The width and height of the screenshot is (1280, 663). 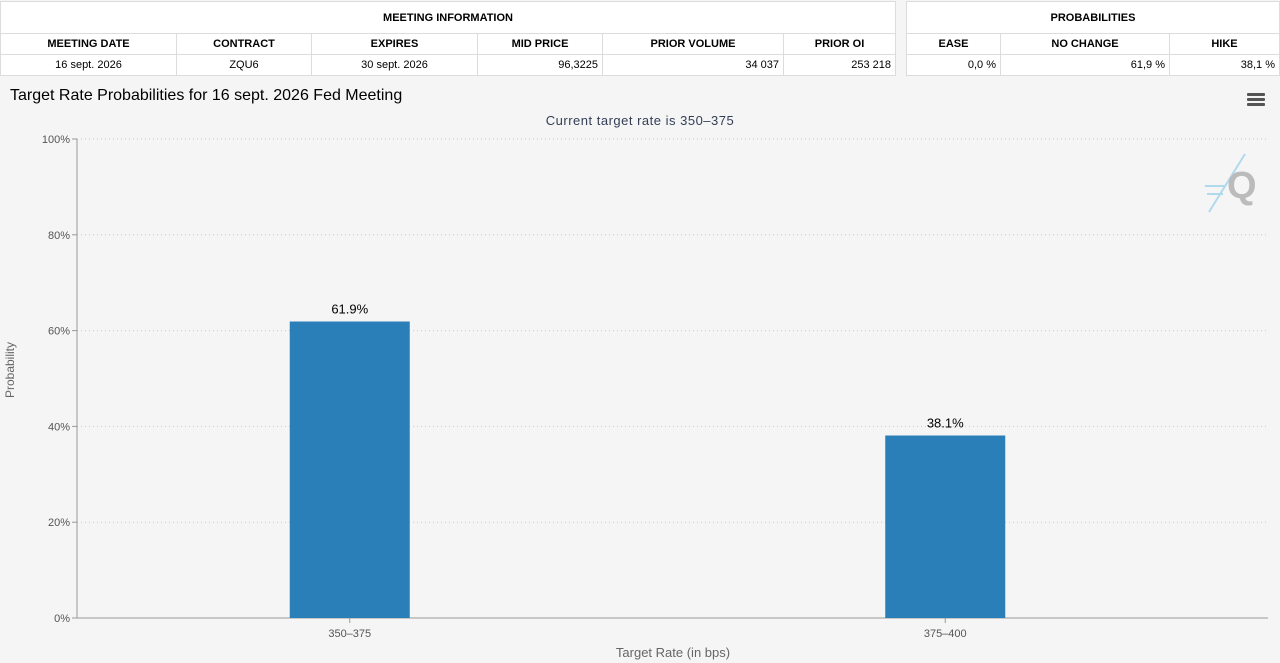 What do you see at coordinates (540, 44) in the screenshot?
I see `mid-price-header: MID PRICE` at bounding box center [540, 44].